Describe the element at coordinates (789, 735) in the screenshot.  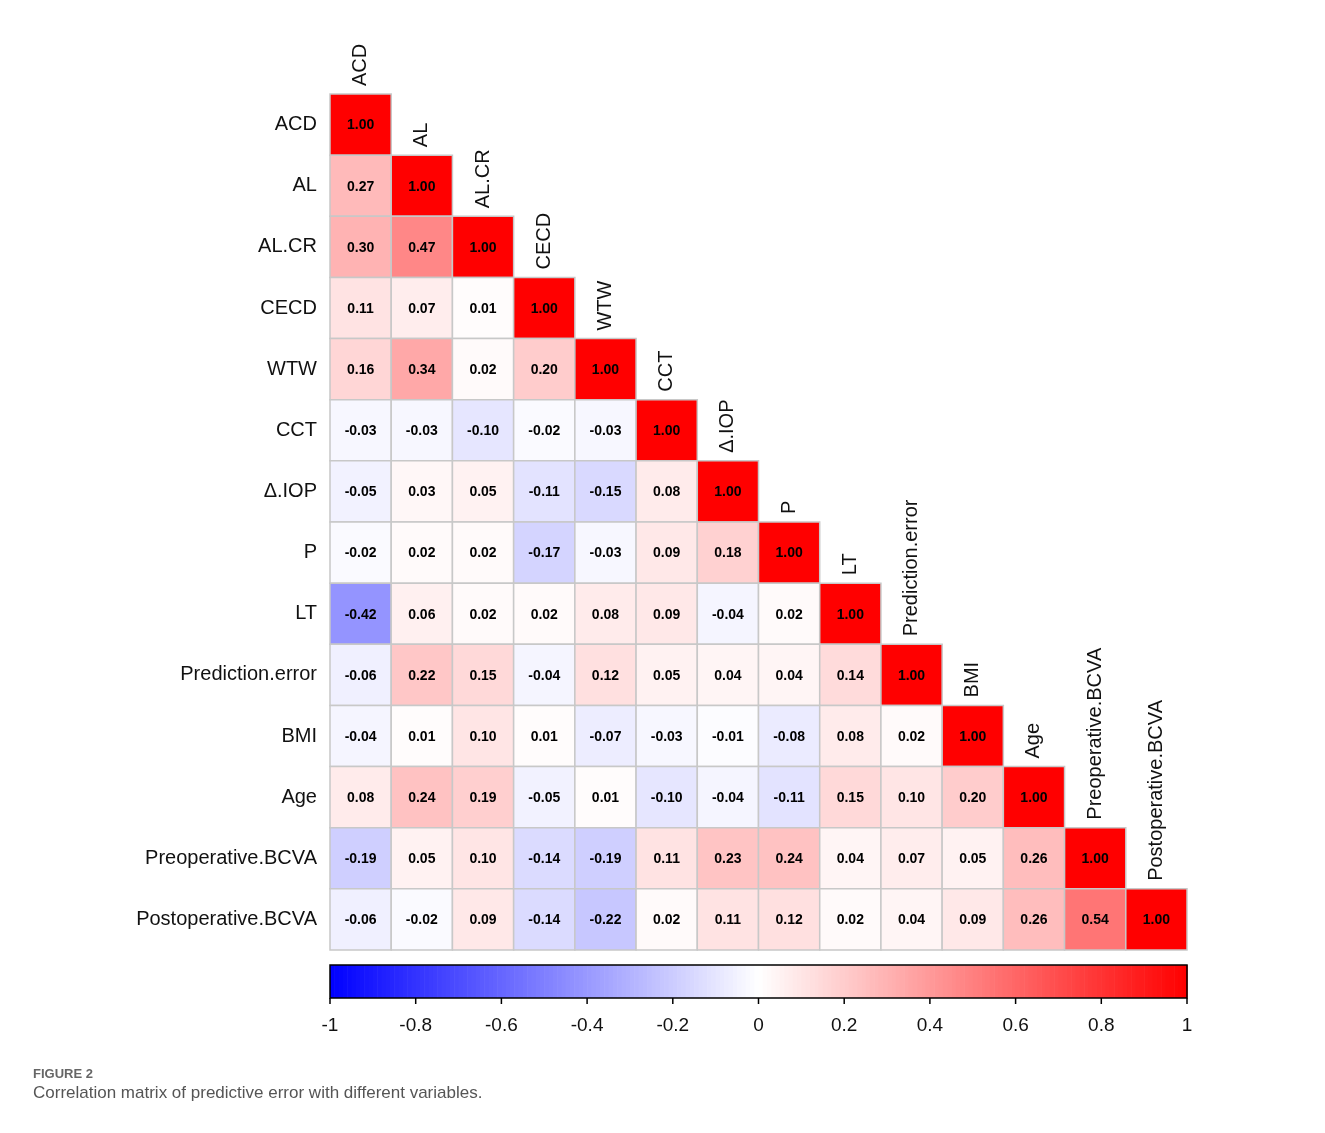
I see `data-label: -0.08` at that location.